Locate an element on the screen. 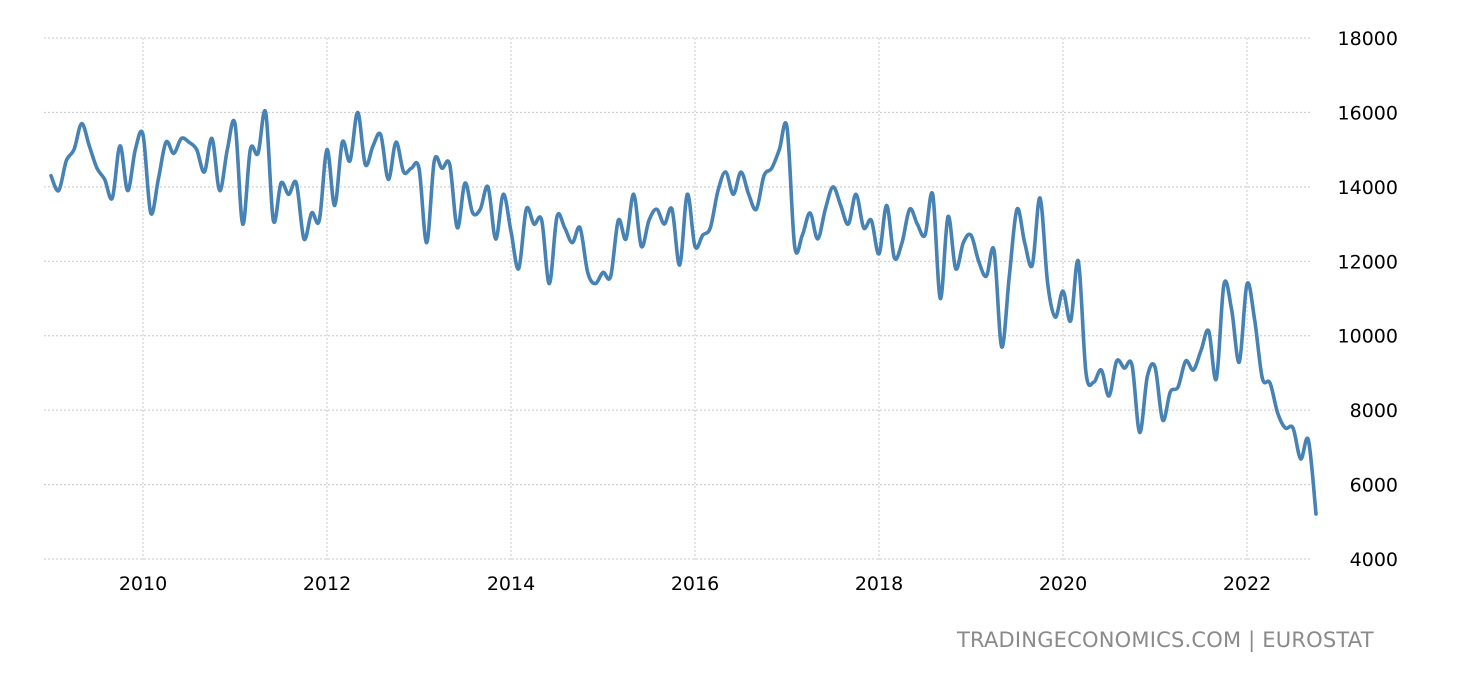 The image size is (1460, 680). y-tick-label: 14000 is located at coordinates (1368, 188).